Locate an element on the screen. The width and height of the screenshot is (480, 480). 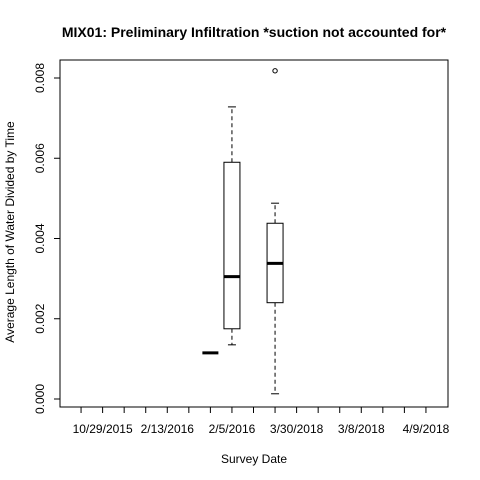
x-axis-label: Survey Date is located at coordinates (254, 459).